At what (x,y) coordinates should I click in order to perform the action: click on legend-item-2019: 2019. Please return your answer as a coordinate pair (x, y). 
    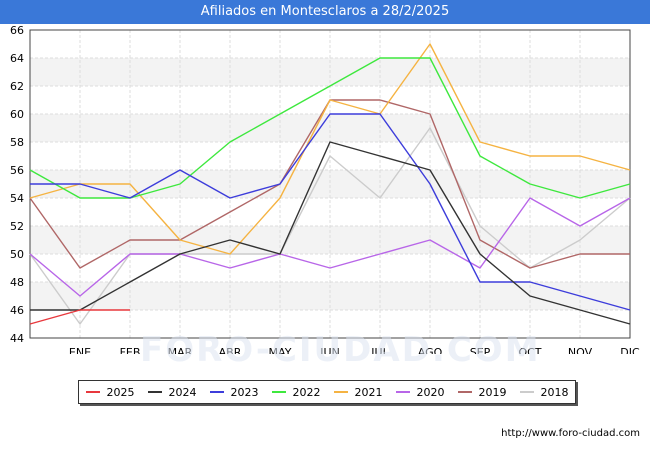
    Looking at the image, I should click on (482, 392).